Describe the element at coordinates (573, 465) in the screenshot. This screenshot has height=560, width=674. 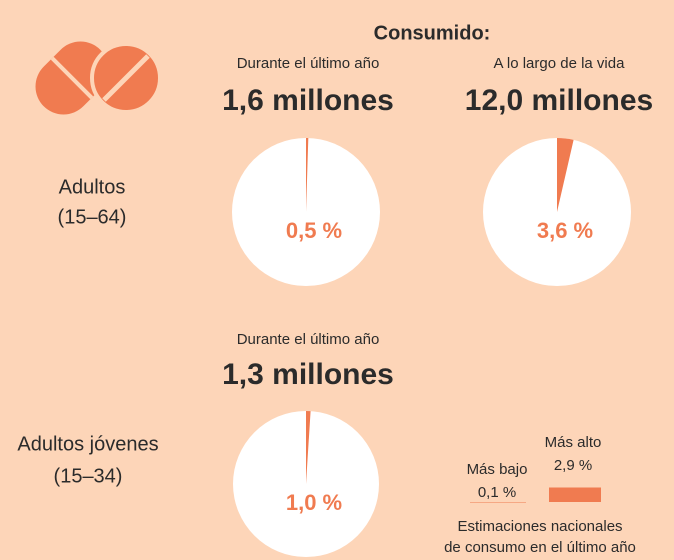
I see `legend-high-value: 2,9 %` at that location.